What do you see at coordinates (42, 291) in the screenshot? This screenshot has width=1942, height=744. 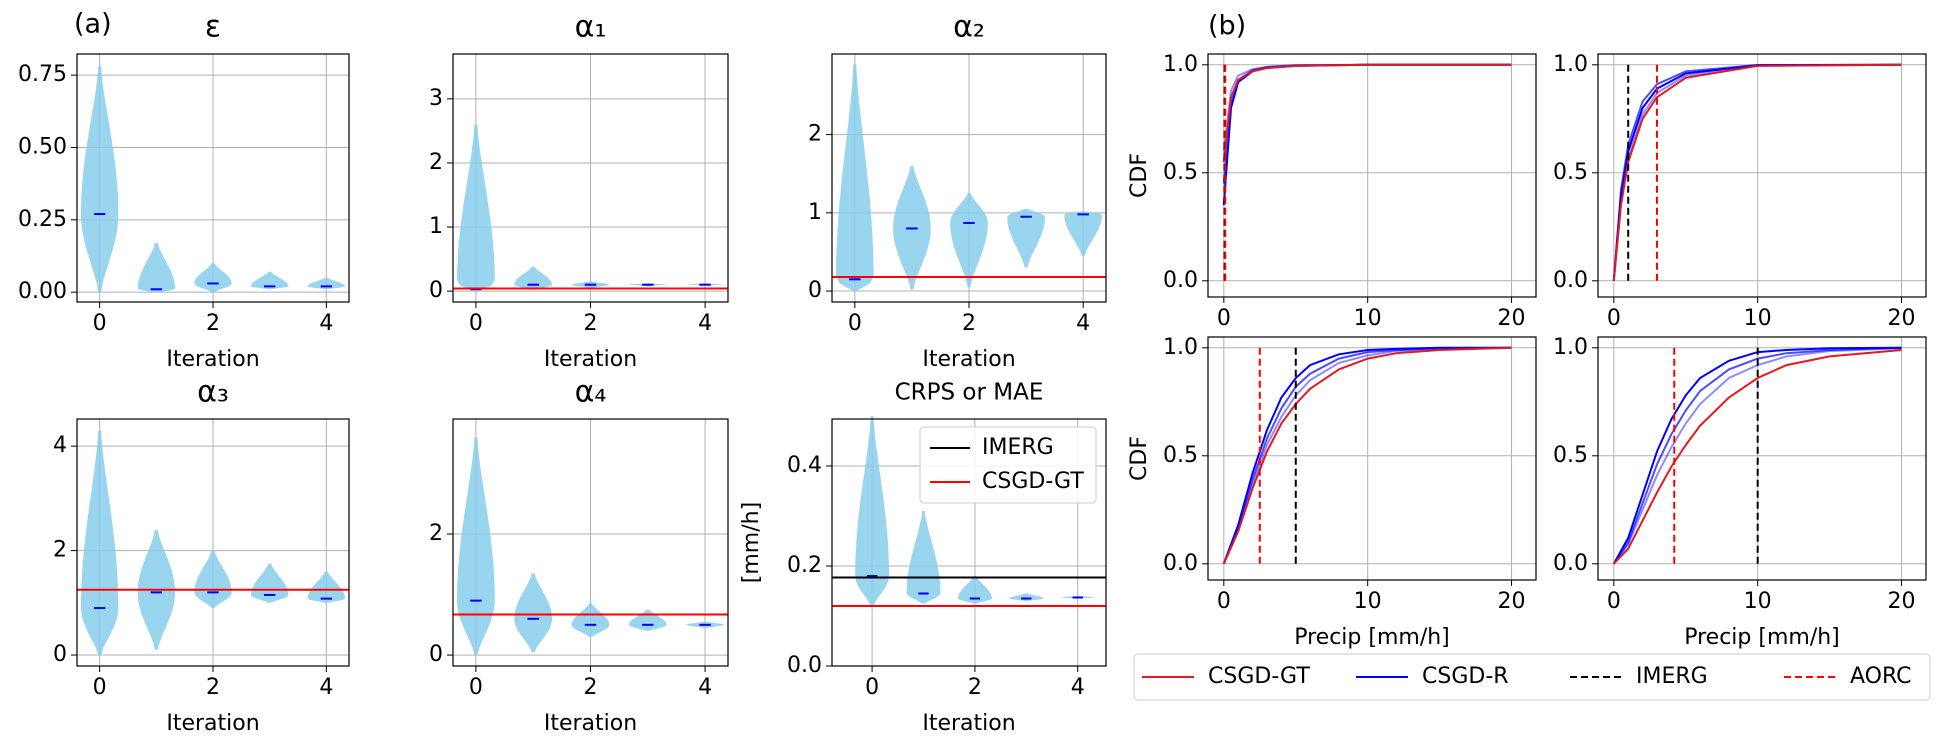 I see `y-tick-label: 0.00` at bounding box center [42, 291].